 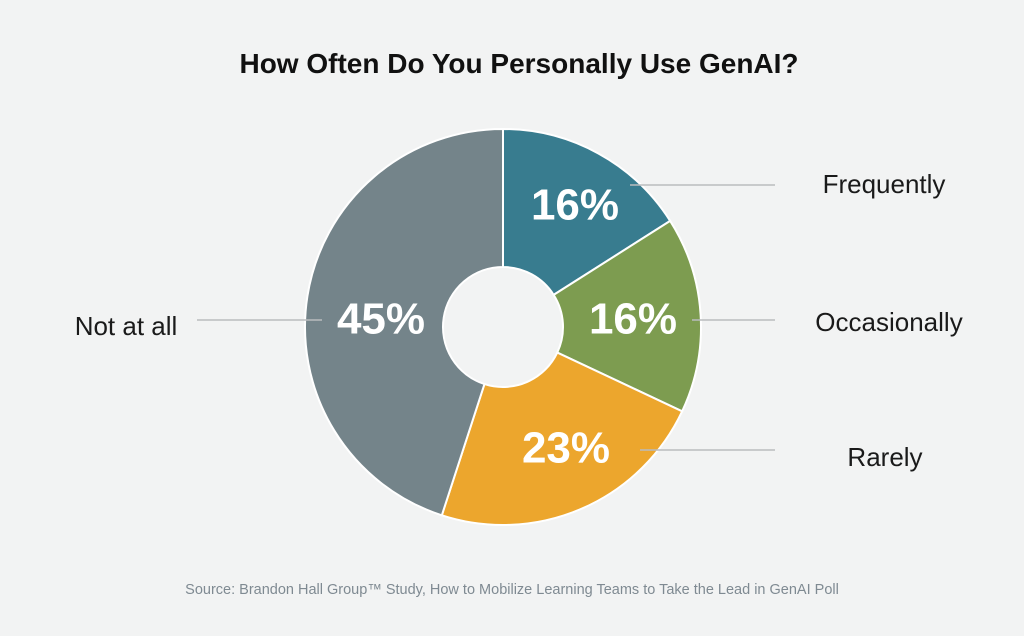 I want to click on slice-occasionally, so click(x=627, y=316).